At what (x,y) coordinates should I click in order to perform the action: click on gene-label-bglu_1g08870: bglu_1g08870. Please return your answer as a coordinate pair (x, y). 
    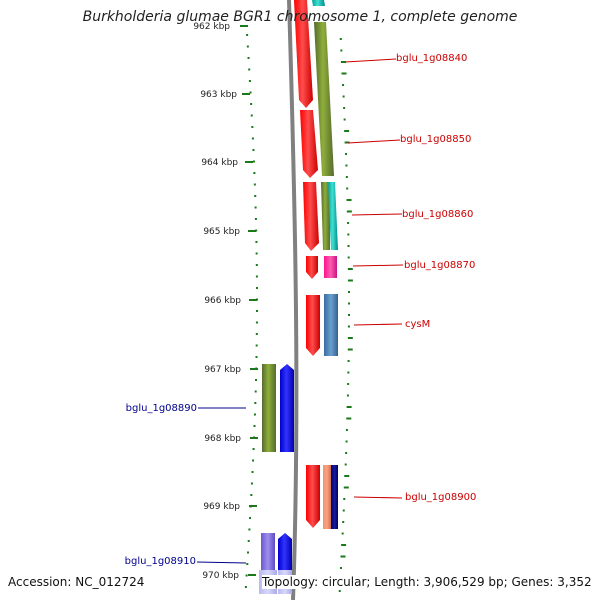
    Looking at the image, I should click on (439, 265).